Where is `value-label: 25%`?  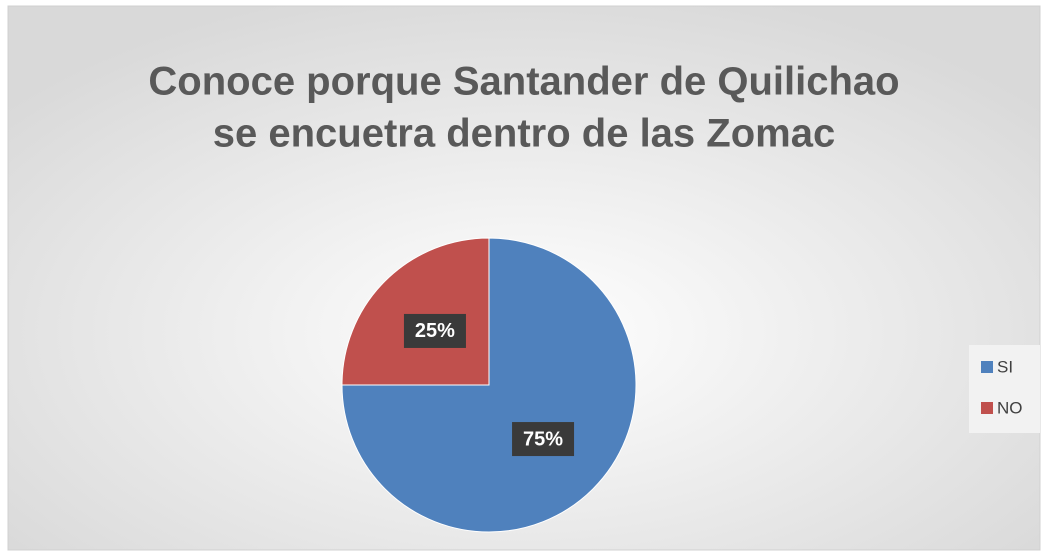 value-label: 25% is located at coordinates (435, 331).